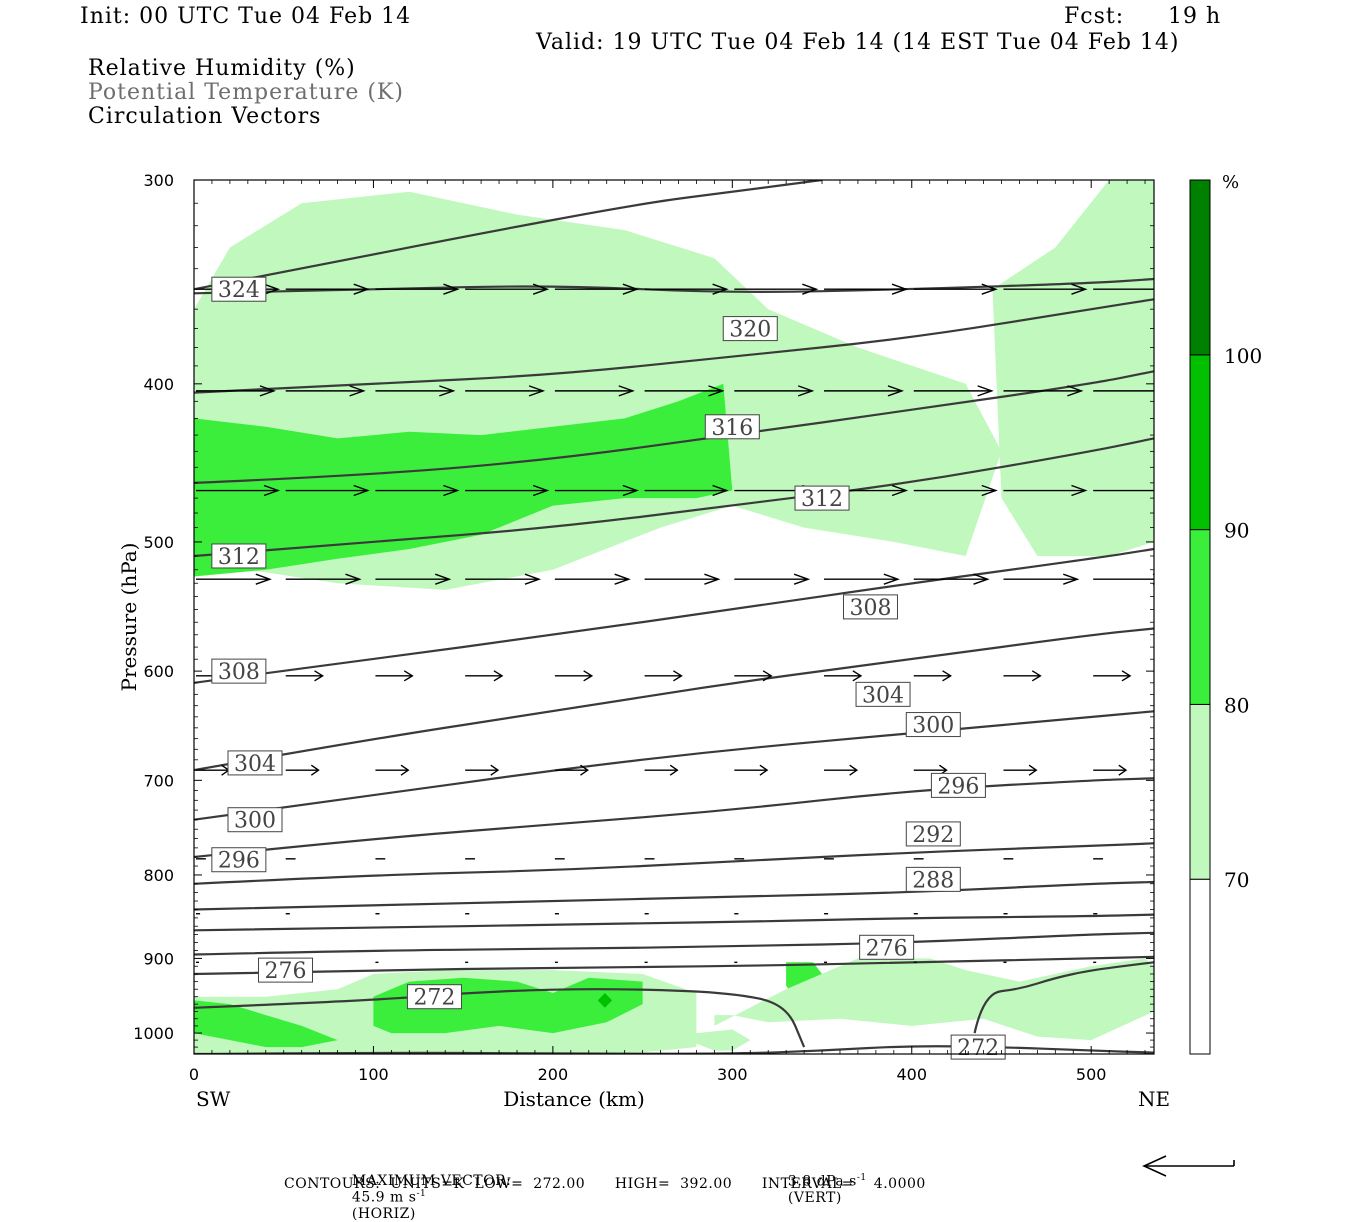 This screenshot has width=1350, height=1222. Describe the element at coordinates (1225, 613) in the screenshot. I see `colorbar: 70 80 90 100%` at that location.